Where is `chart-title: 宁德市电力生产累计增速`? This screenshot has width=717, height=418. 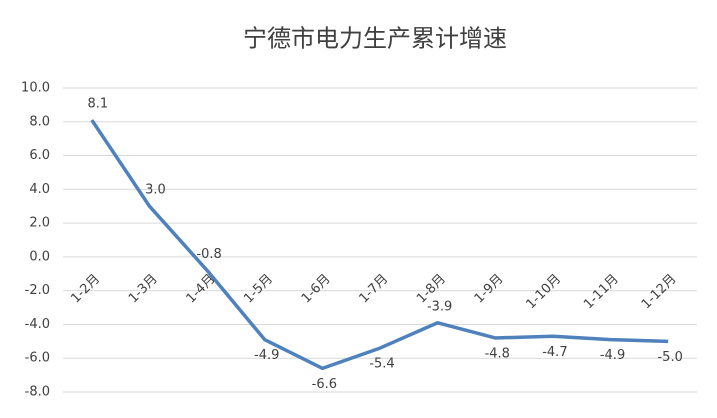 chart-title: 宁德市电力生产累计增速 is located at coordinates (375, 39).